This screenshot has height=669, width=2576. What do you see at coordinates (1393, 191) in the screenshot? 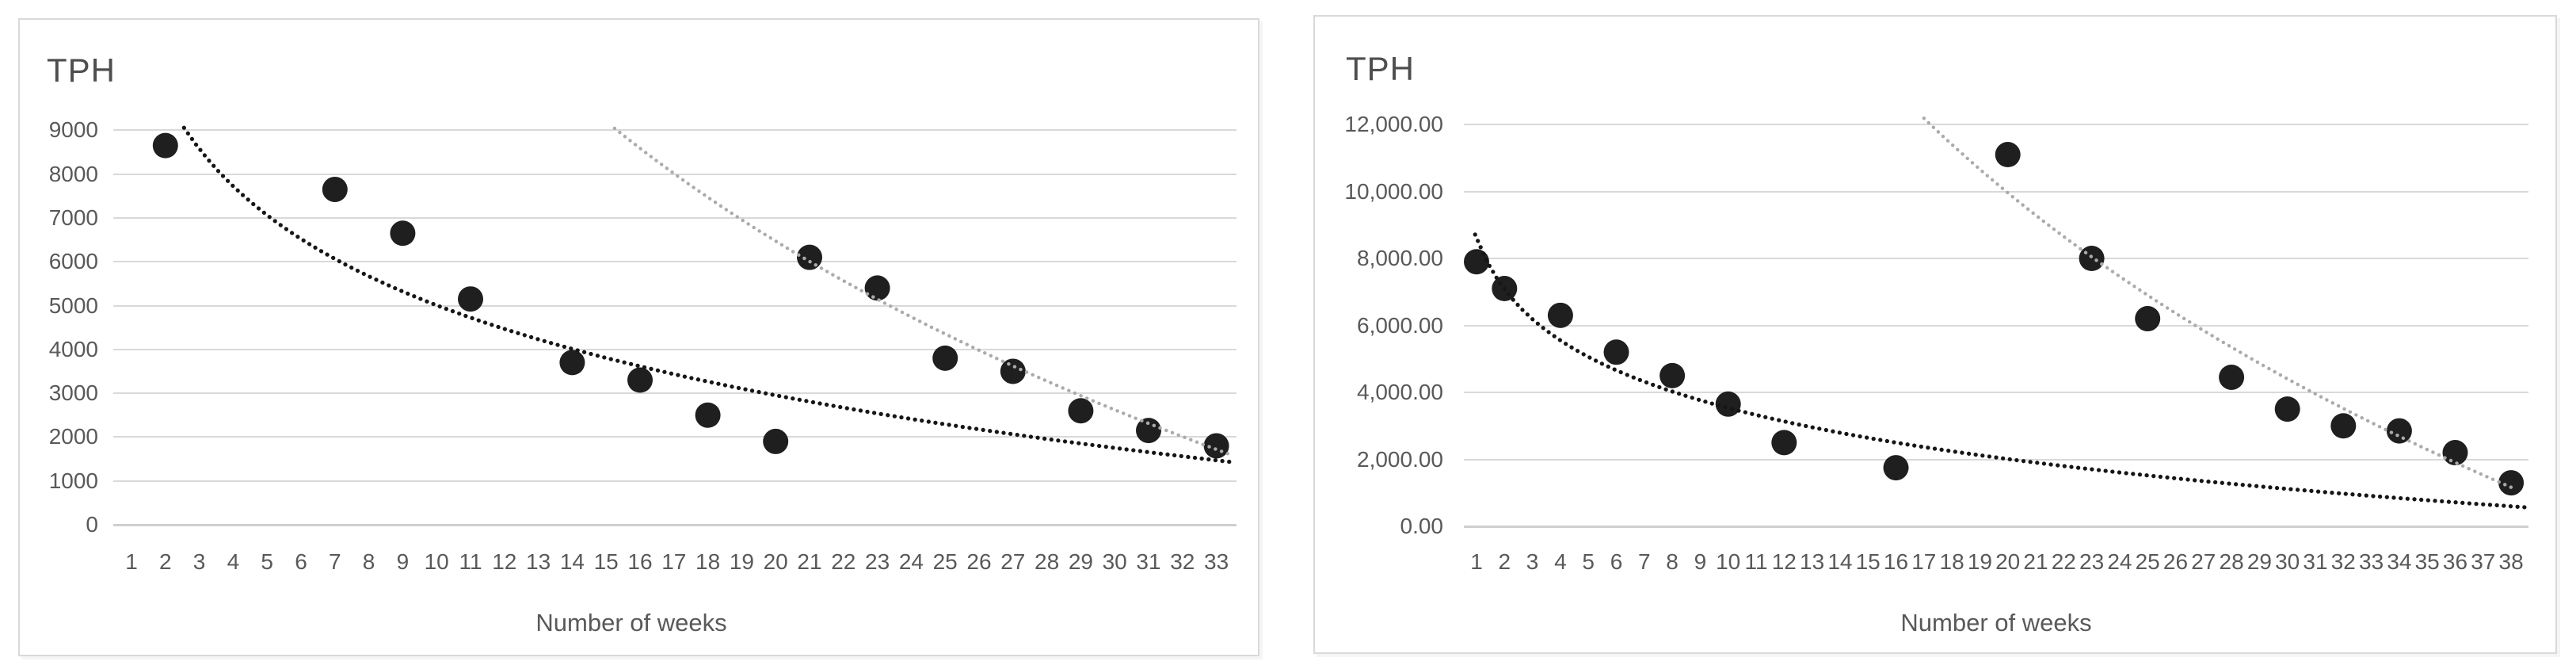
I see `y-tick-label: 10,000.00` at bounding box center [1393, 191].